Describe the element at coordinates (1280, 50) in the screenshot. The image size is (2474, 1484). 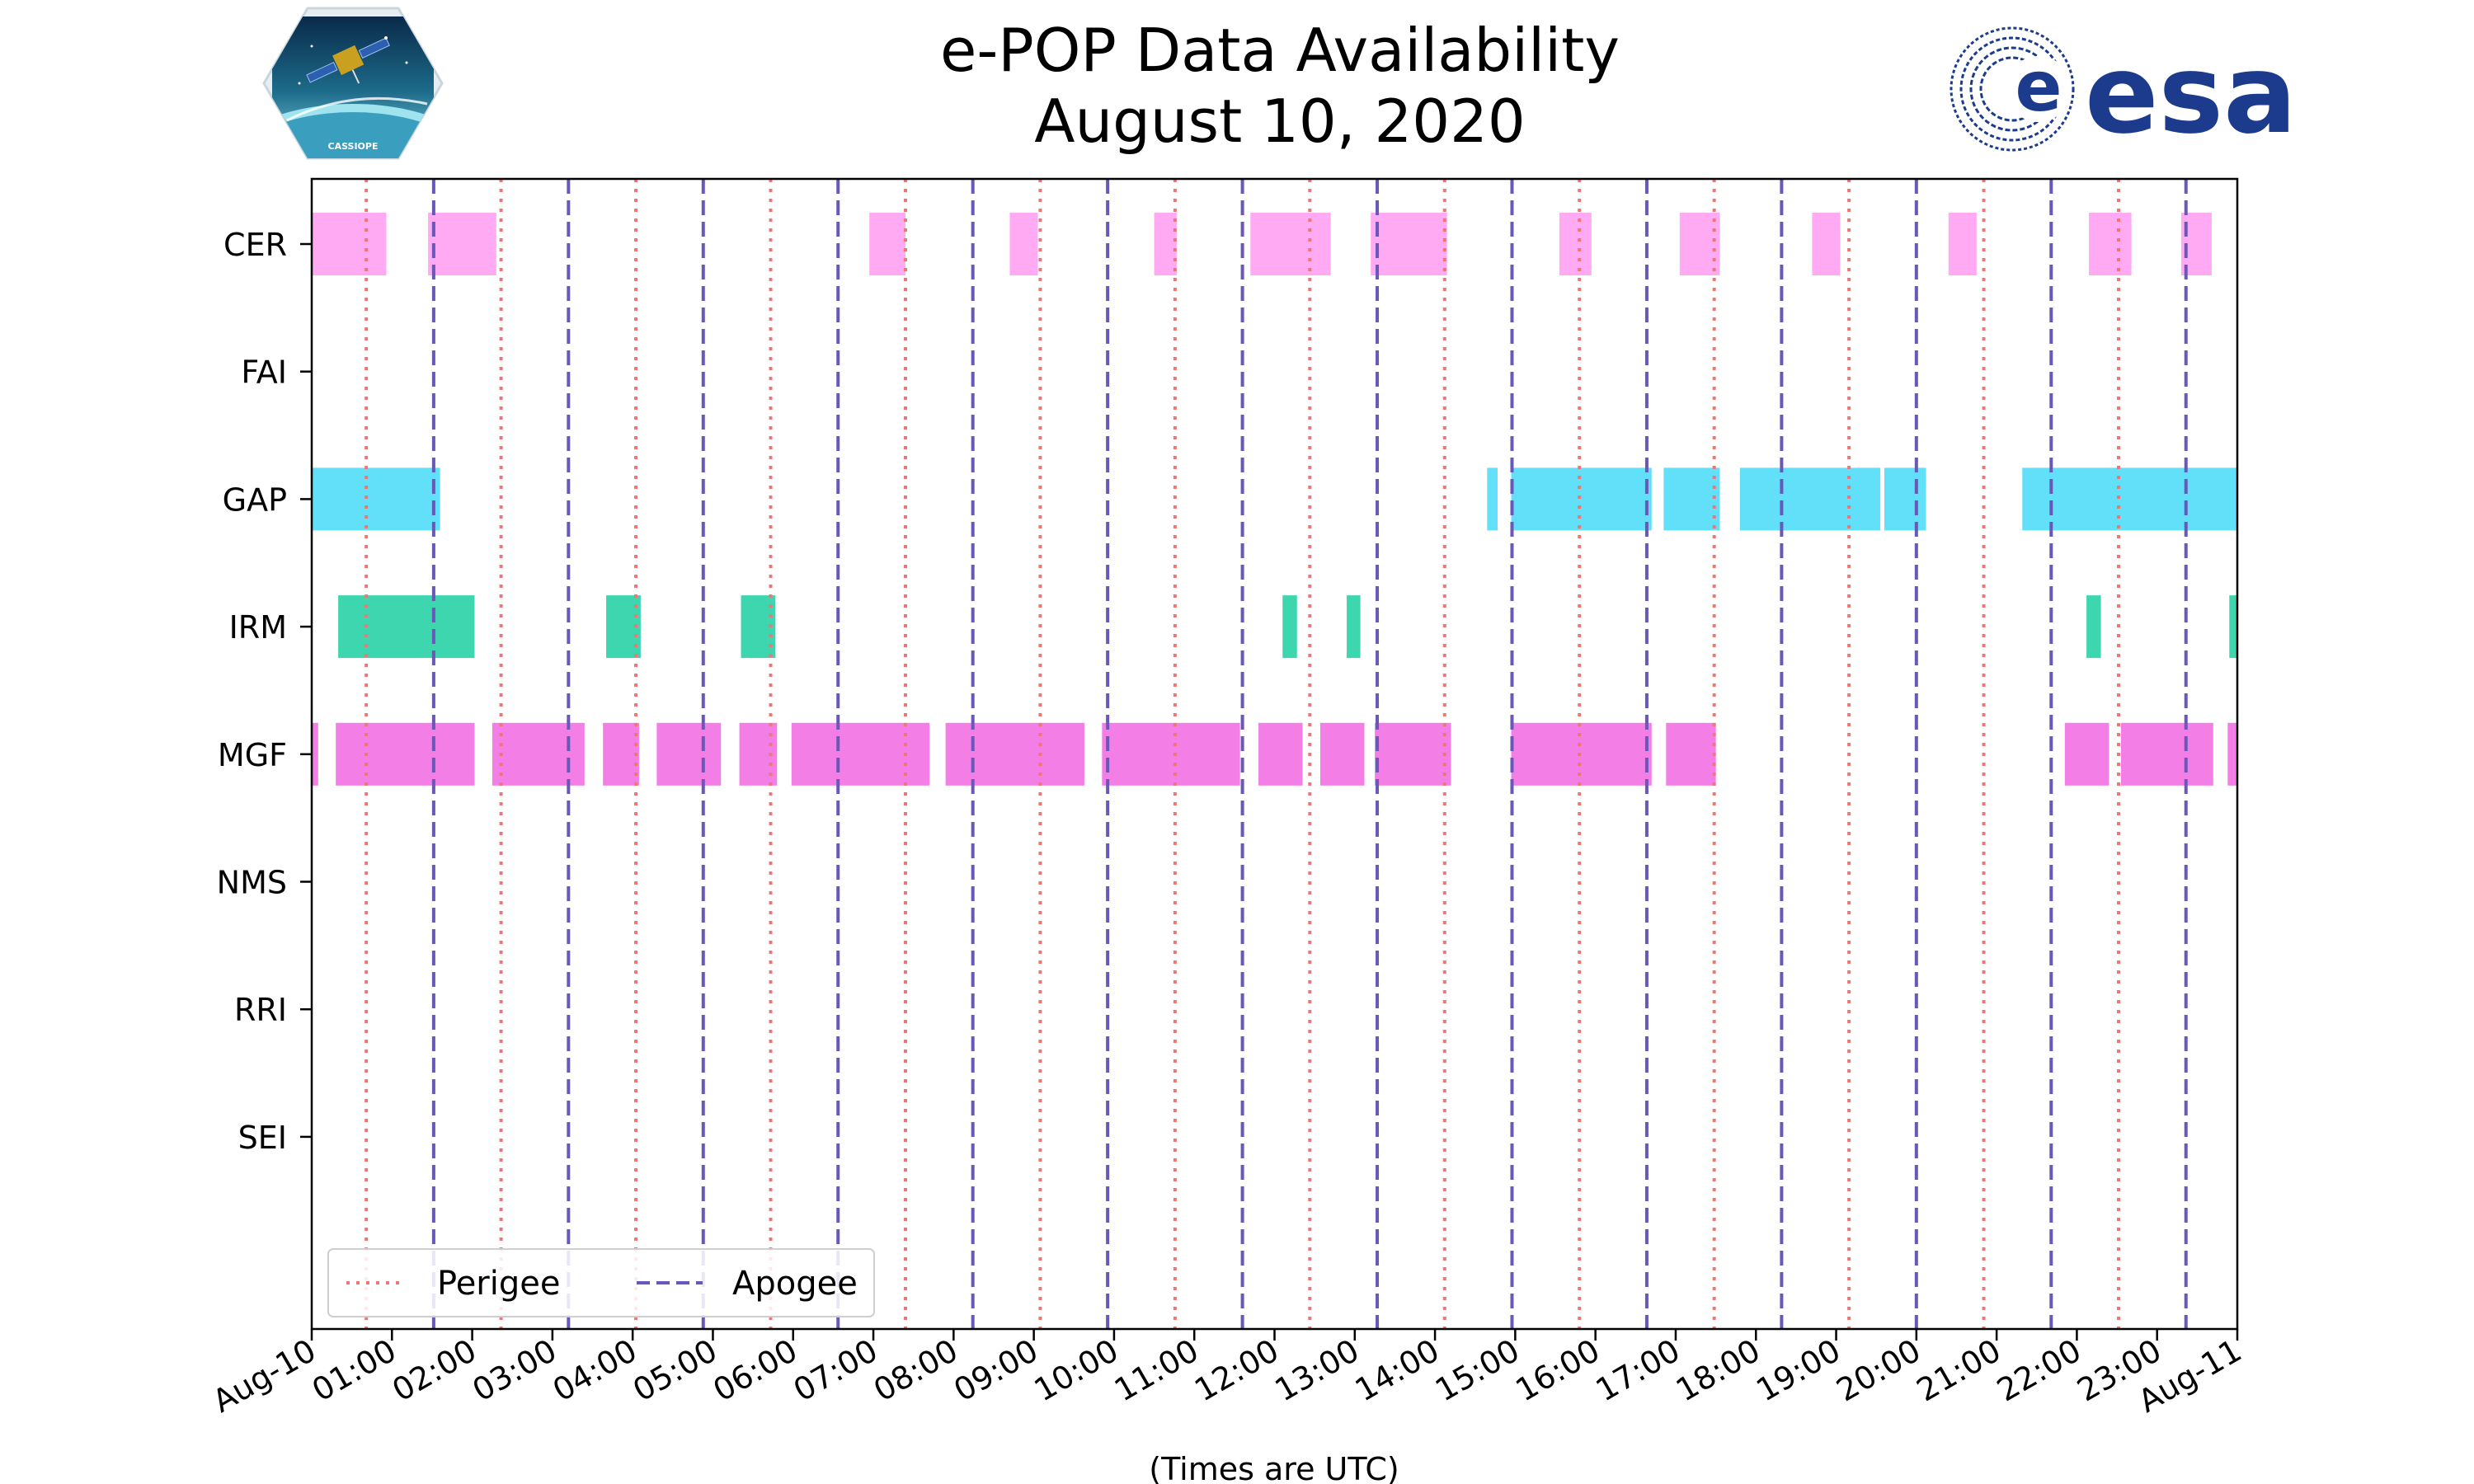
I see `chart-title: e-POP Data Availability` at that location.